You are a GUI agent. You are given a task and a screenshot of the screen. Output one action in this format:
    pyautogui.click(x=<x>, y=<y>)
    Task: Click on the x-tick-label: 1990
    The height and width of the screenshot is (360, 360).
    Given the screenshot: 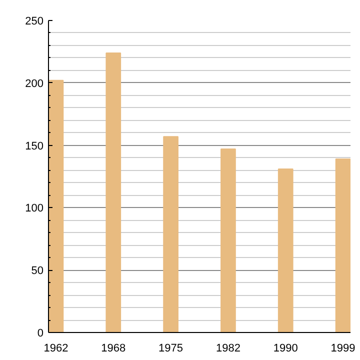 What is the action you would take?
    pyautogui.click(x=285, y=348)
    